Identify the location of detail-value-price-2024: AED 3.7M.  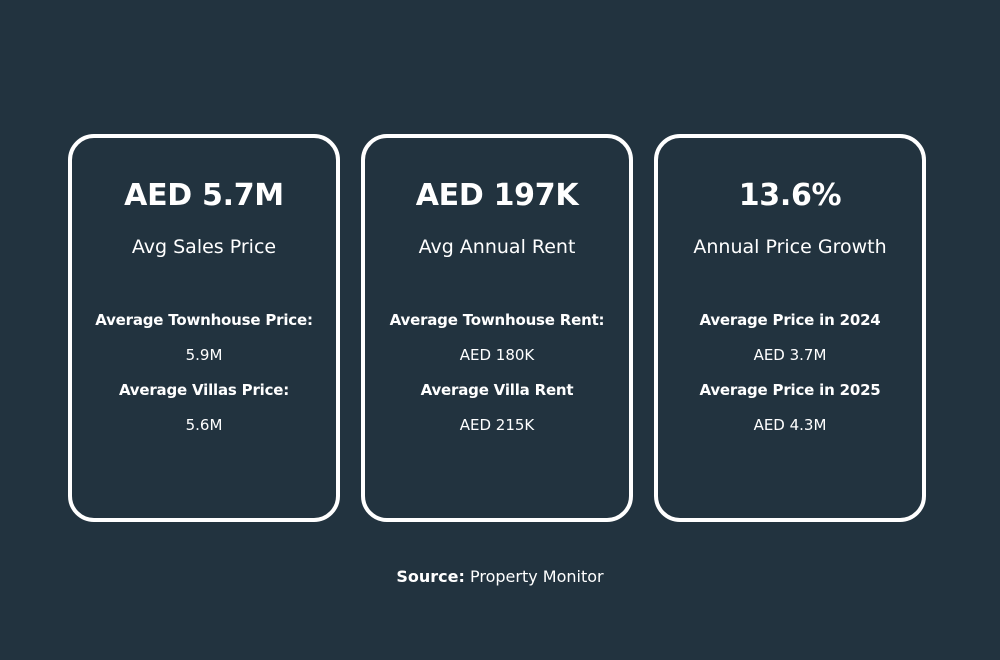
(790, 355).